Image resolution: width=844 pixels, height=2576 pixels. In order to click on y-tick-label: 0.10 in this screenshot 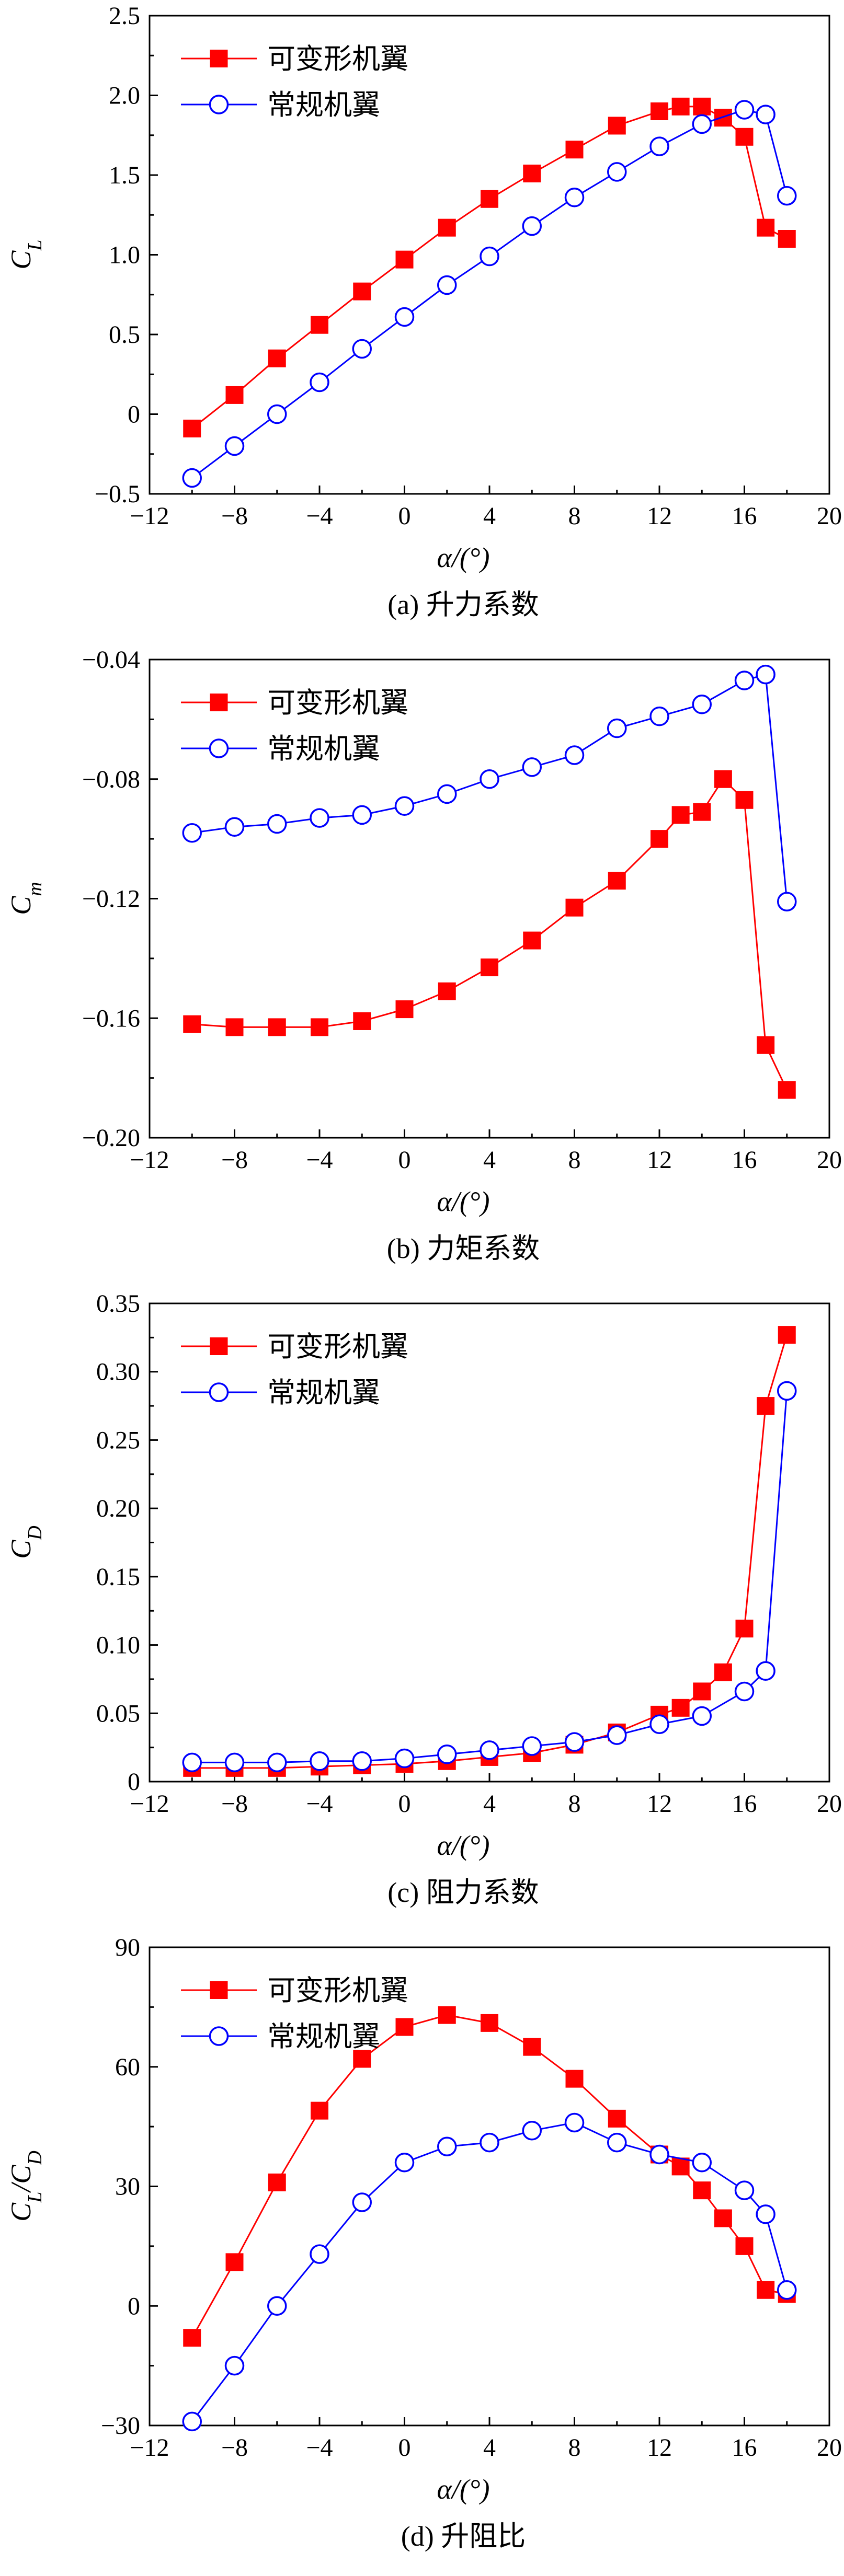, I will do `click(118, 1645)`.